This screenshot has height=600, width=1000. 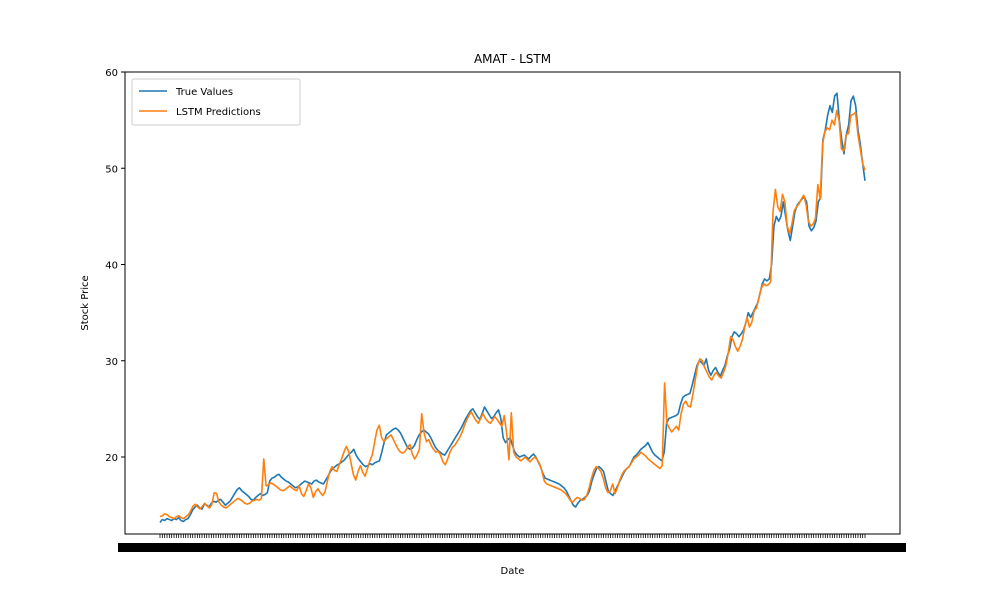 I want to click on y-tick-label: 20, so click(x=111, y=458).